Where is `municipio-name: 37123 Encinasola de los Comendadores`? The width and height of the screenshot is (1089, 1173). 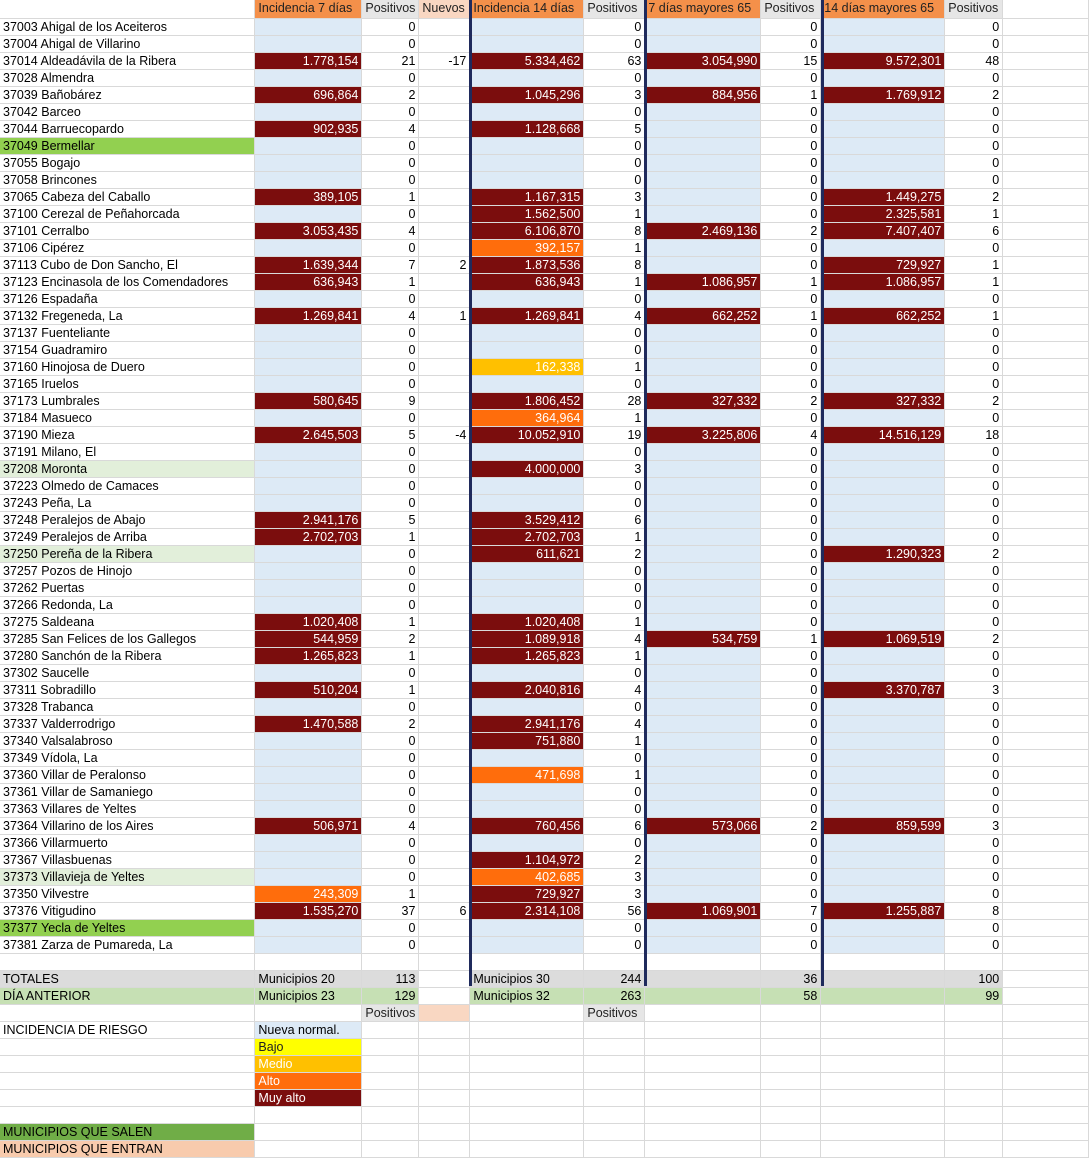
municipio-name: 37123 Encinasola de los Comendadores is located at coordinates (128, 282).